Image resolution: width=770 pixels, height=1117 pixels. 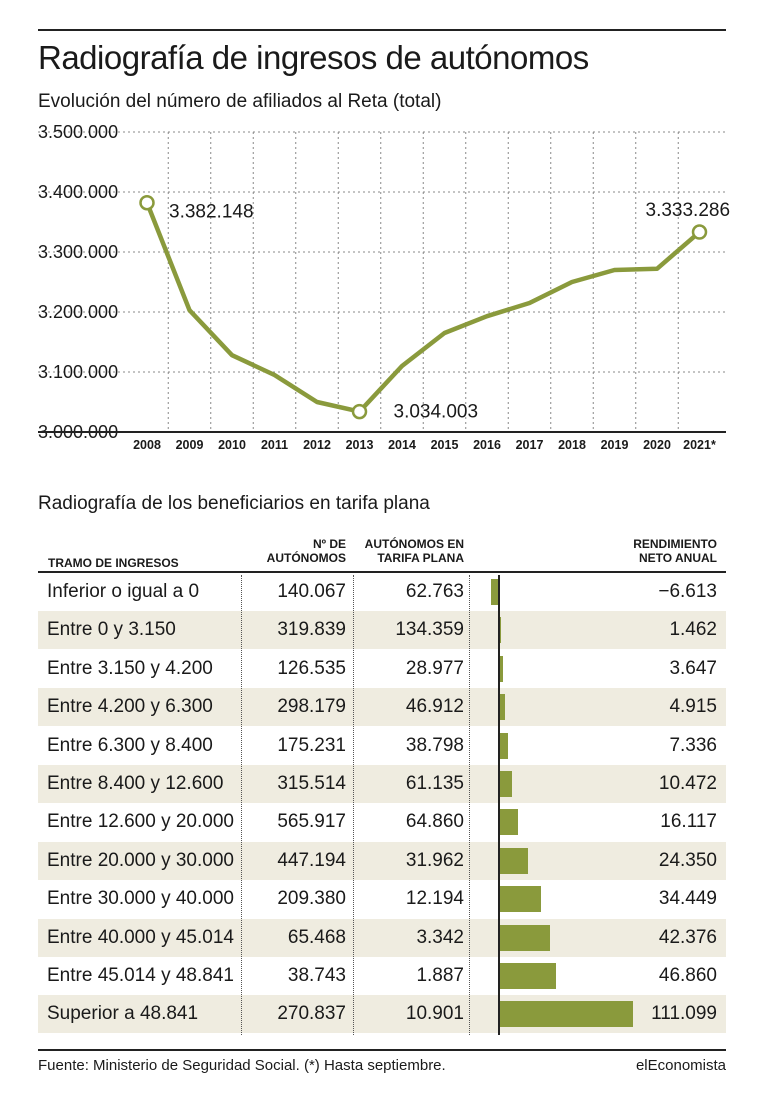 What do you see at coordinates (693, 745) in the screenshot?
I see `row-rendimiento: 7.336` at bounding box center [693, 745].